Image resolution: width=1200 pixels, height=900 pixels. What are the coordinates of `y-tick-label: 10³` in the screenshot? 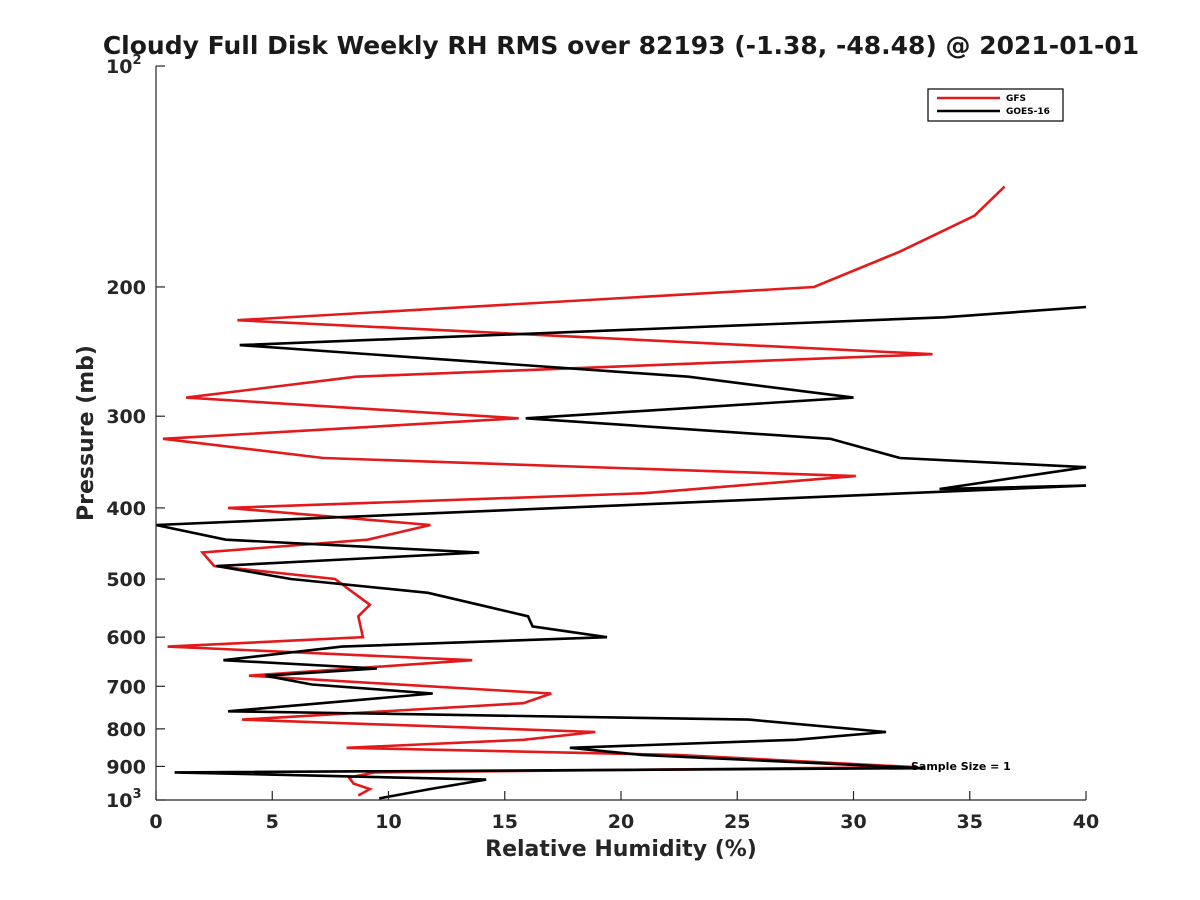 It's located at (124, 799).